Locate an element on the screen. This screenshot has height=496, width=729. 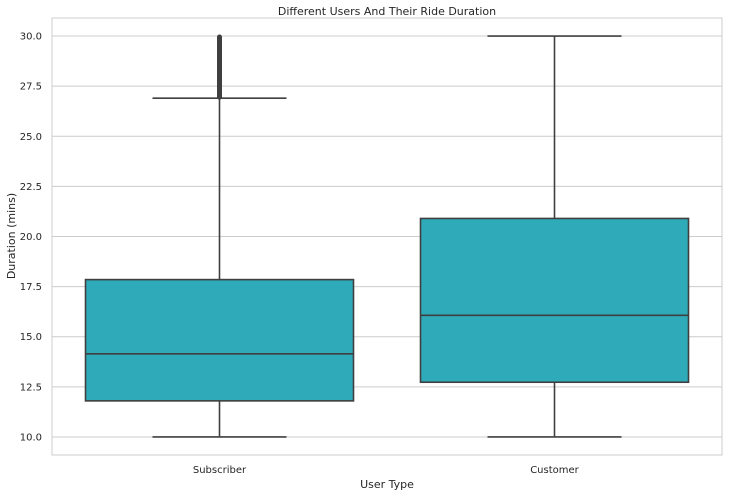
y-tick-label: 15.0 is located at coordinates (31, 337).